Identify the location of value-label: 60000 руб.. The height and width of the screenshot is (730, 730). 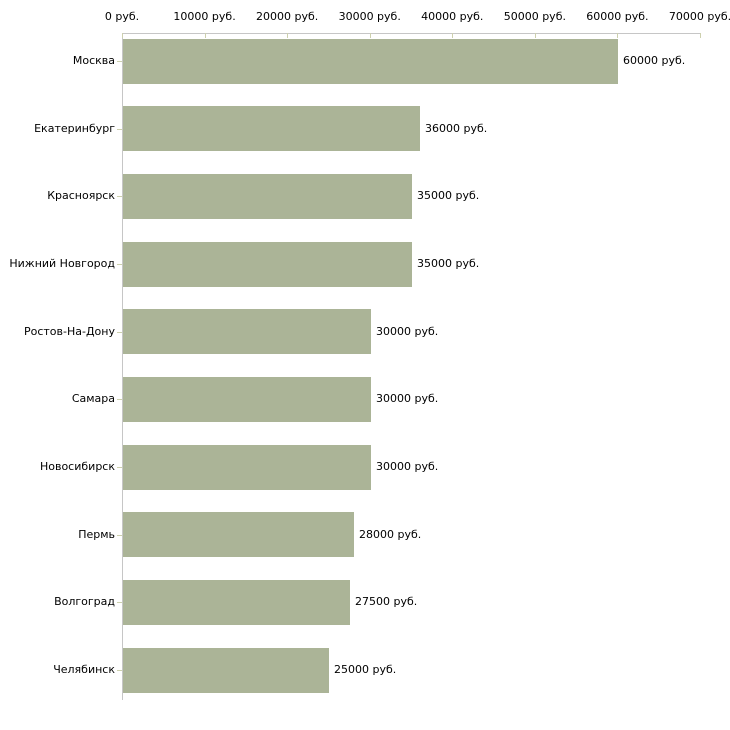
(654, 60).